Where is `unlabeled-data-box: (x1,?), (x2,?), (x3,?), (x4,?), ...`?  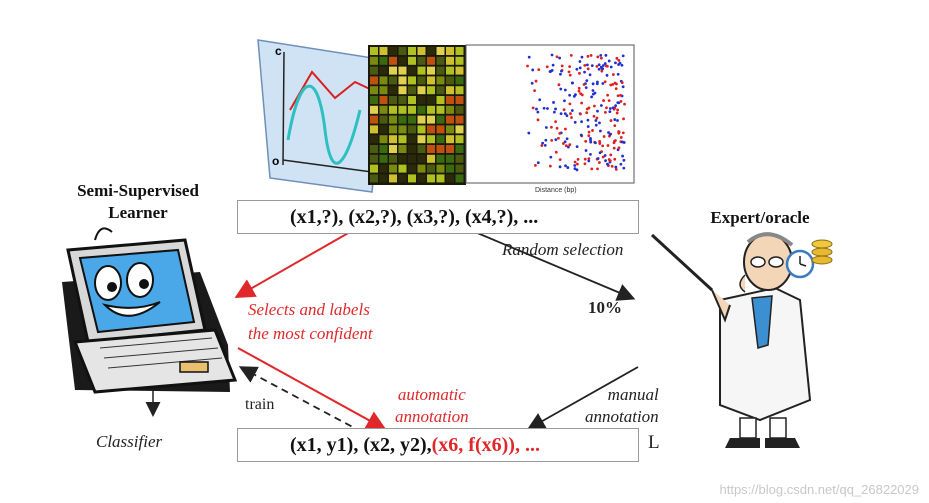
unlabeled-data-box: (x1,?), (x2,?), (x3,?), (x4,?), ... is located at coordinates (438, 217).